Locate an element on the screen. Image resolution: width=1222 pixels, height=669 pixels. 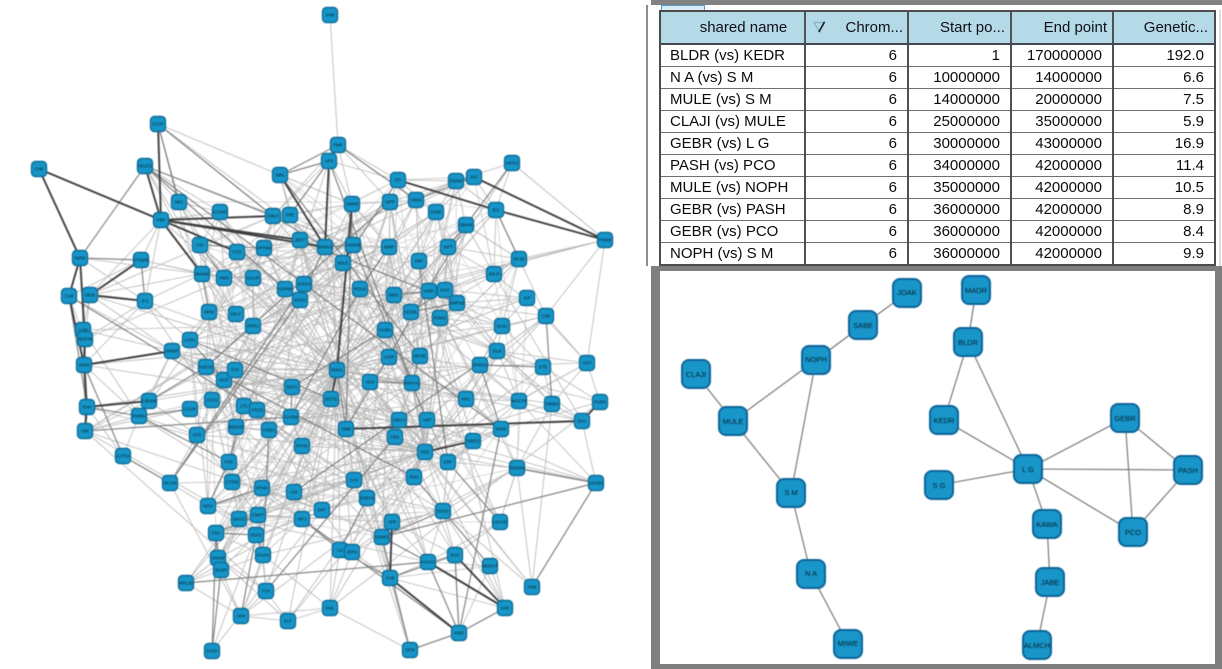
svg-text: CAS is located at coordinates (354, 480).